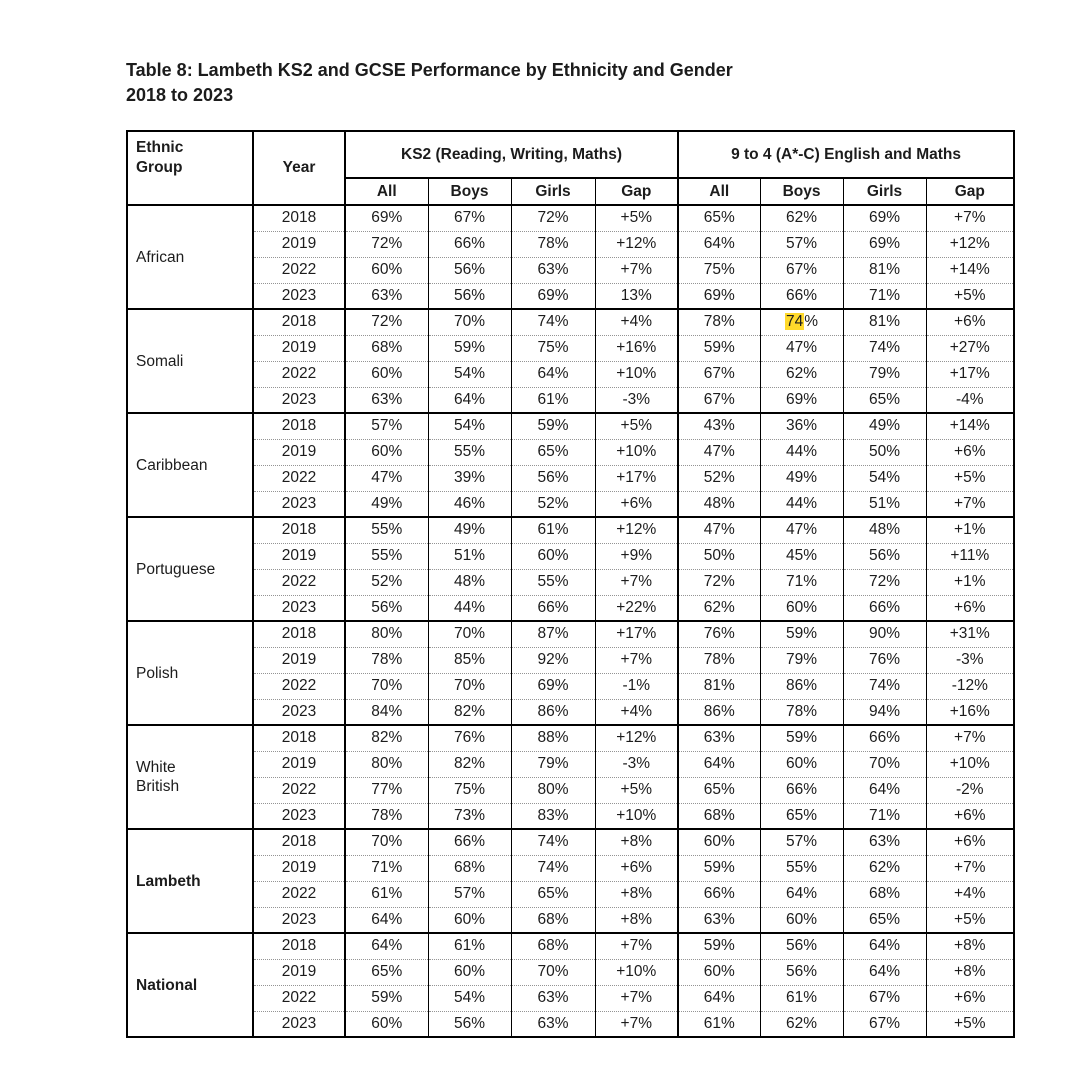 Image resolution: width=1077 pixels, height=1090 pixels. I want to click on gcse-boys-cell: 59%, so click(801, 737).